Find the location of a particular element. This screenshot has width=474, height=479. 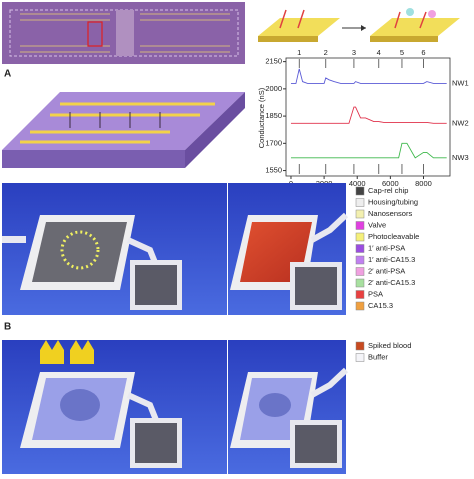

legend-label: CA15.3 is located at coordinates (380, 305).